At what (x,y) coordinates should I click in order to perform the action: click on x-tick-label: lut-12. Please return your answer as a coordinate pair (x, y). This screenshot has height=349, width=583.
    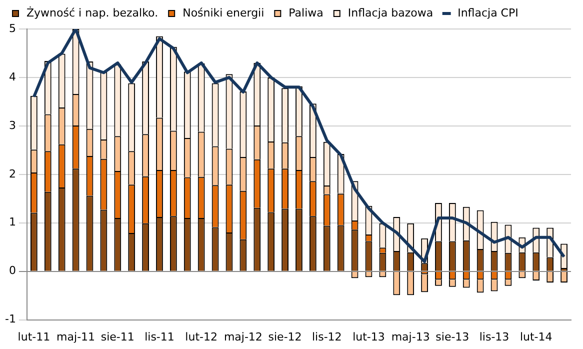
    Looking at the image, I should click on (201, 337).